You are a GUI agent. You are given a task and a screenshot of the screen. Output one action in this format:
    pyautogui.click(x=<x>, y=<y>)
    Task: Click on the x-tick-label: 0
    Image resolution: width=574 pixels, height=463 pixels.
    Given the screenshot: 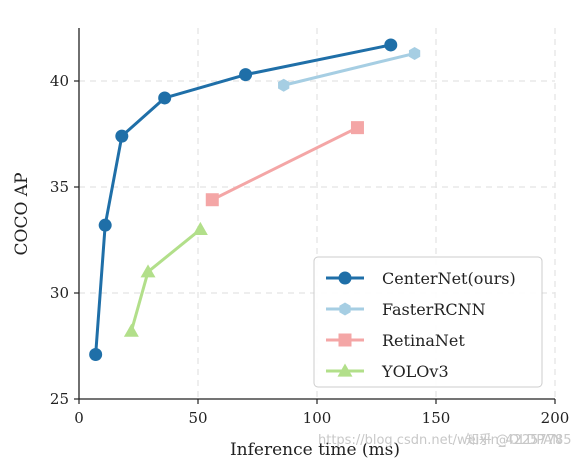 What is the action you would take?
    pyautogui.click(x=79, y=418)
    